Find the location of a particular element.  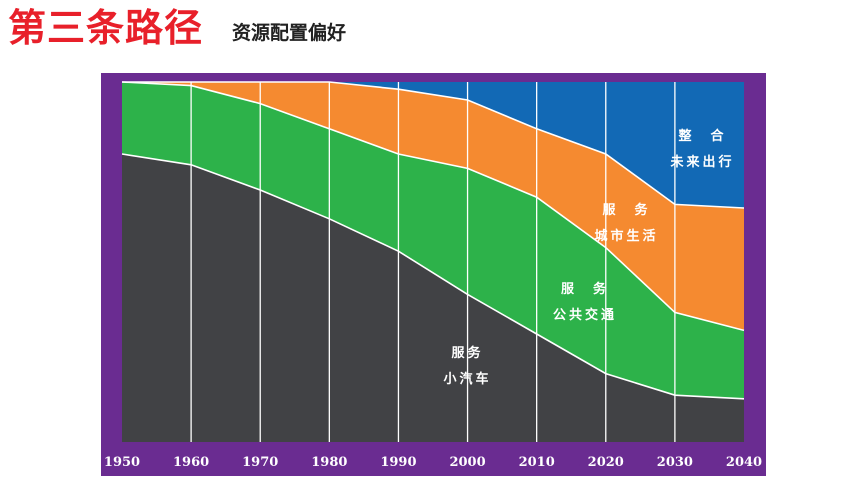

page-subtitle: 资源配置偏好 is located at coordinates (289, 33).